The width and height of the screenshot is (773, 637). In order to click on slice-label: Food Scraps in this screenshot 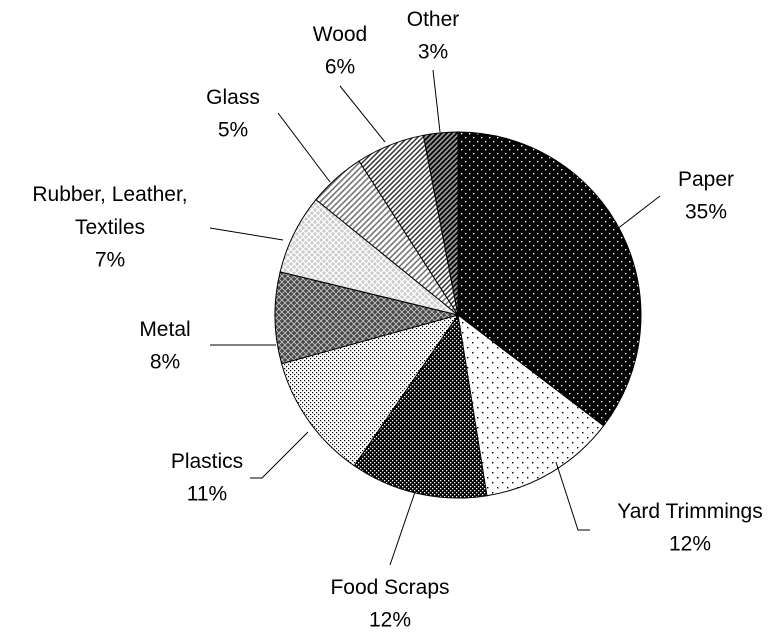, I will do `click(389, 587)`.